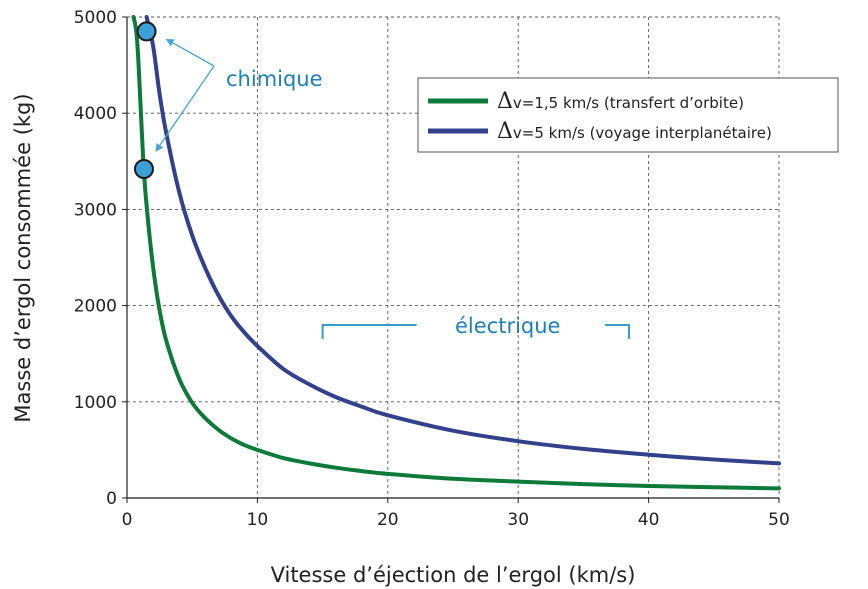  I want to click on y-tick-label-5000: 5000, so click(95, 18).